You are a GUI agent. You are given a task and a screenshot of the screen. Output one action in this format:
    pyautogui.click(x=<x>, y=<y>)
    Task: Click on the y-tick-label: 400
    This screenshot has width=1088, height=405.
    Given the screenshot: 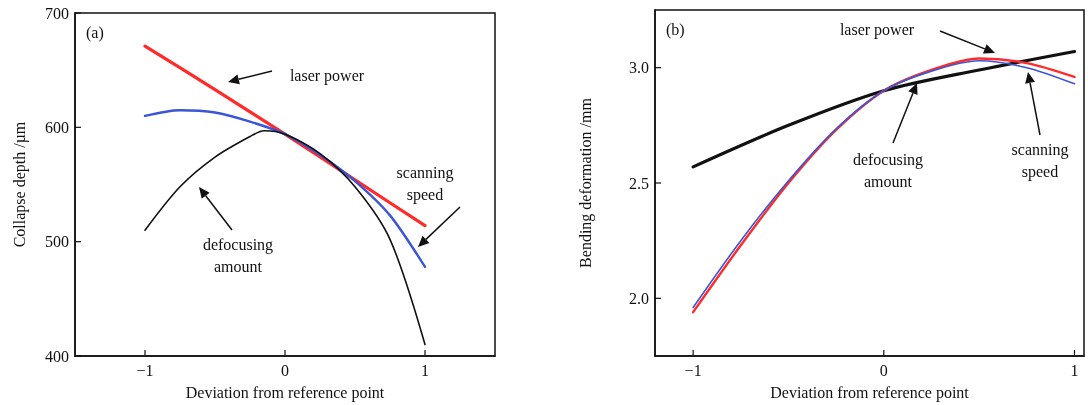 What is the action you would take?
    pyautogui.click(x=57, y=356)
    